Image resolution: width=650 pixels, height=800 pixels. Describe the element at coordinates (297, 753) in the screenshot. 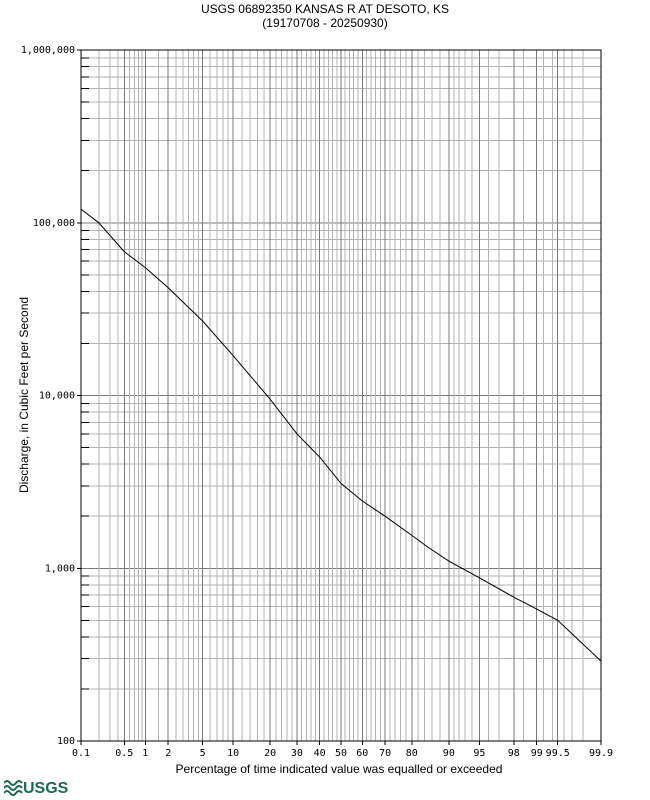

I see `x-tick-label: 30` at that location.